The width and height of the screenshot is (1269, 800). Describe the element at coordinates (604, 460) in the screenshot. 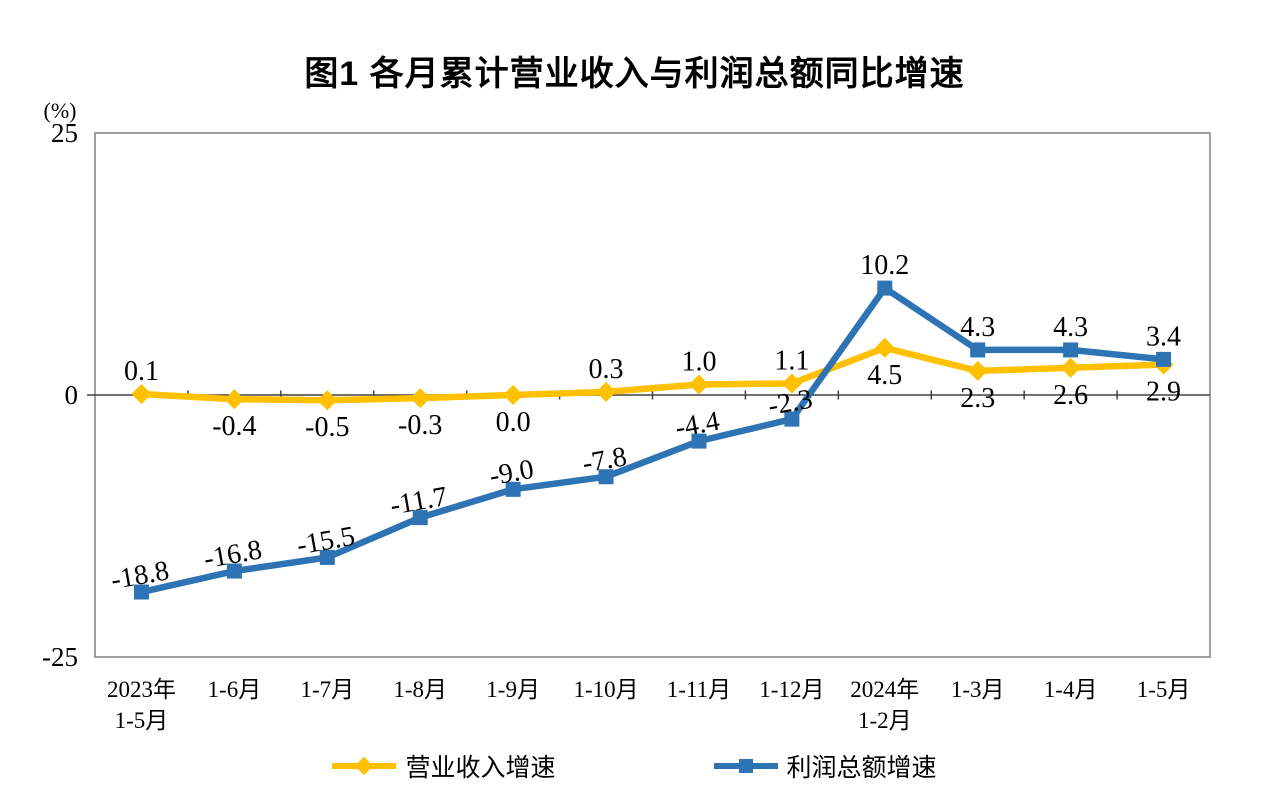

I see `profit-data-label: -7.8` at that location.